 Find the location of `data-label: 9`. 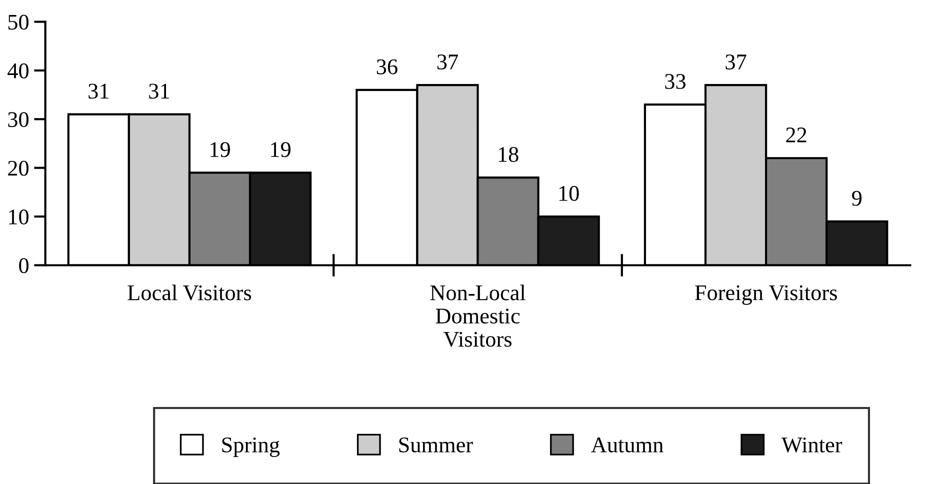

data-label: 9 is located at coordinates (857, 198).